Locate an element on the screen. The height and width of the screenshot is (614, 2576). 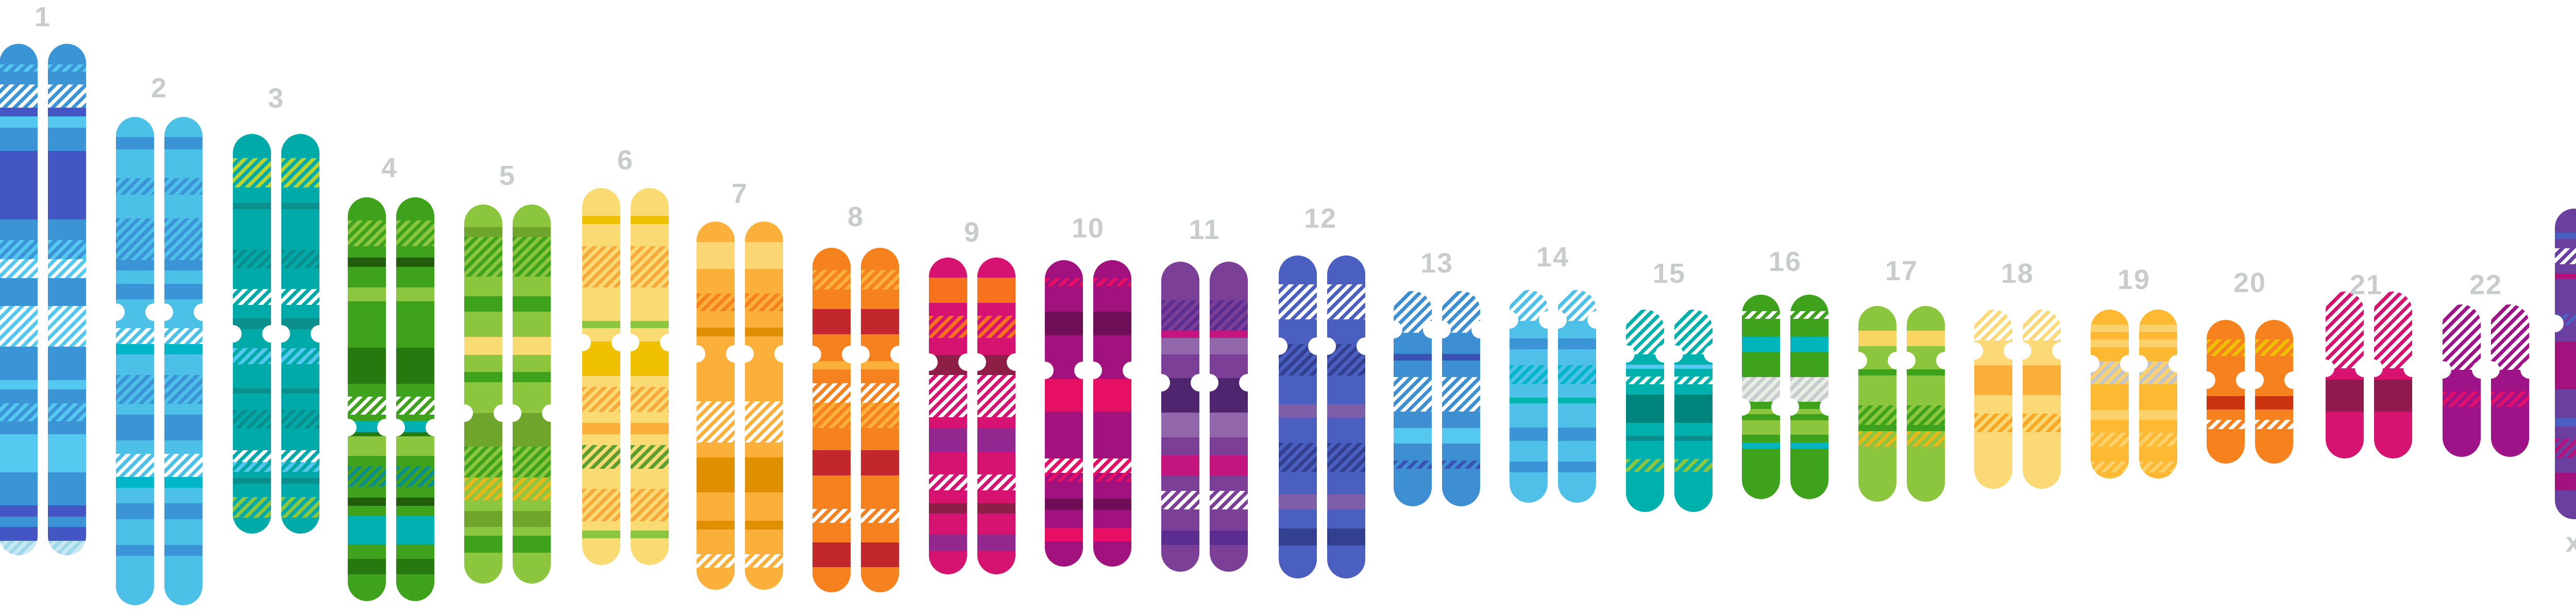
chromosome-label: 14 is located at coordinates (1553, 257).